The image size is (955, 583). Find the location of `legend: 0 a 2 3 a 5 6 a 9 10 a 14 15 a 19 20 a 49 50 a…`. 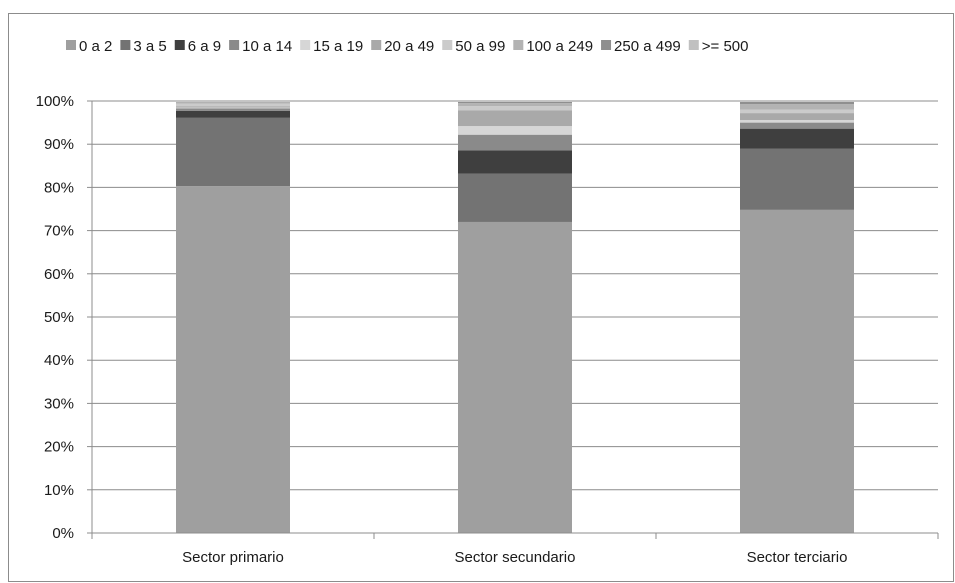

legend: 0 a 2 3 a 5 6 a 9 10 a 14 15 a 19 20 a 49 50 a… is located at coordinates (407, 46).